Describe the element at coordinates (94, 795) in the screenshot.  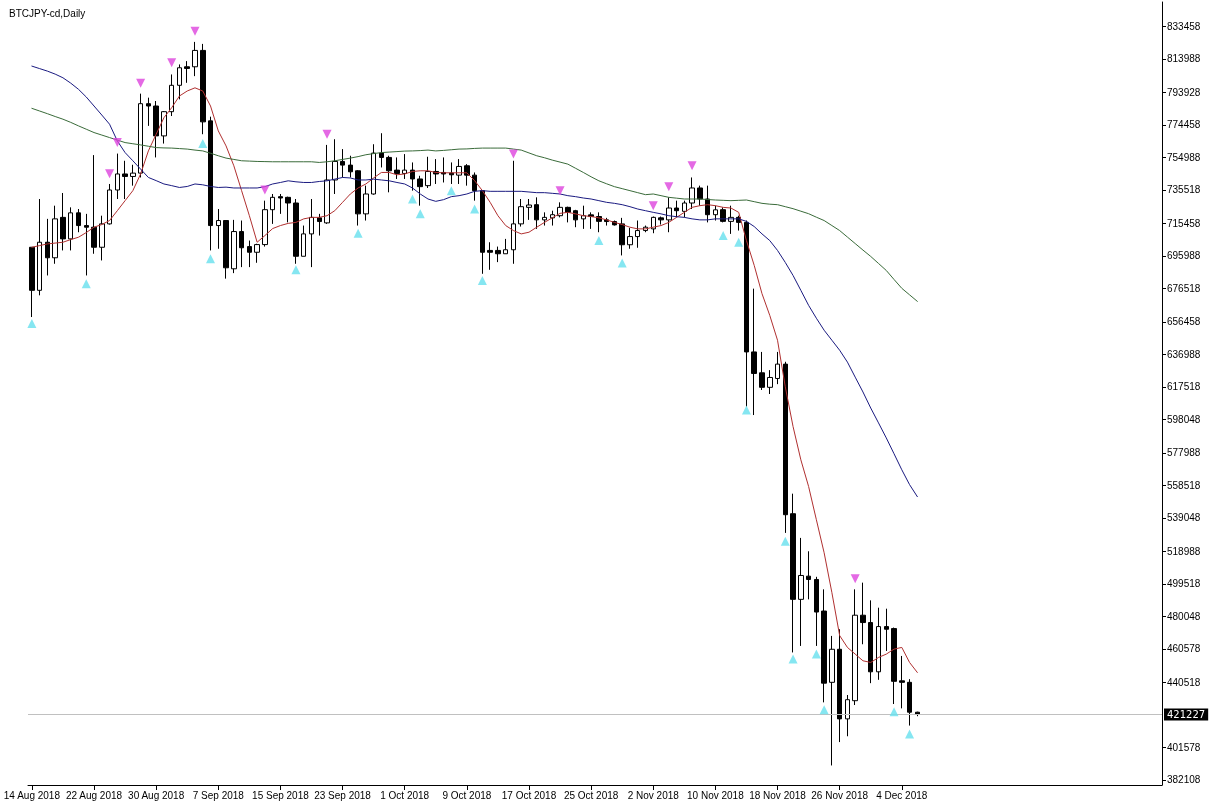
I see `x-tick-label: 22 Aug 2018` at that location.